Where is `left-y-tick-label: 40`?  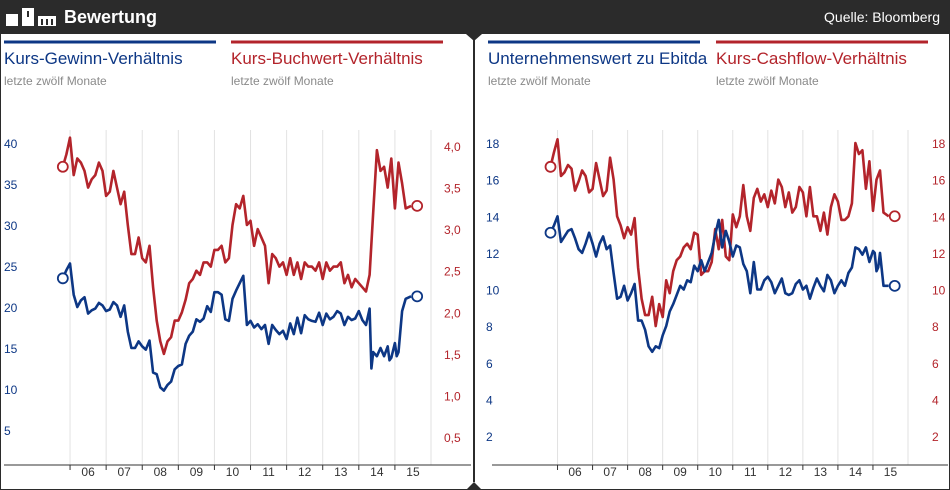 left-y-tick-label: 40 is located at coordinates (11, 144).